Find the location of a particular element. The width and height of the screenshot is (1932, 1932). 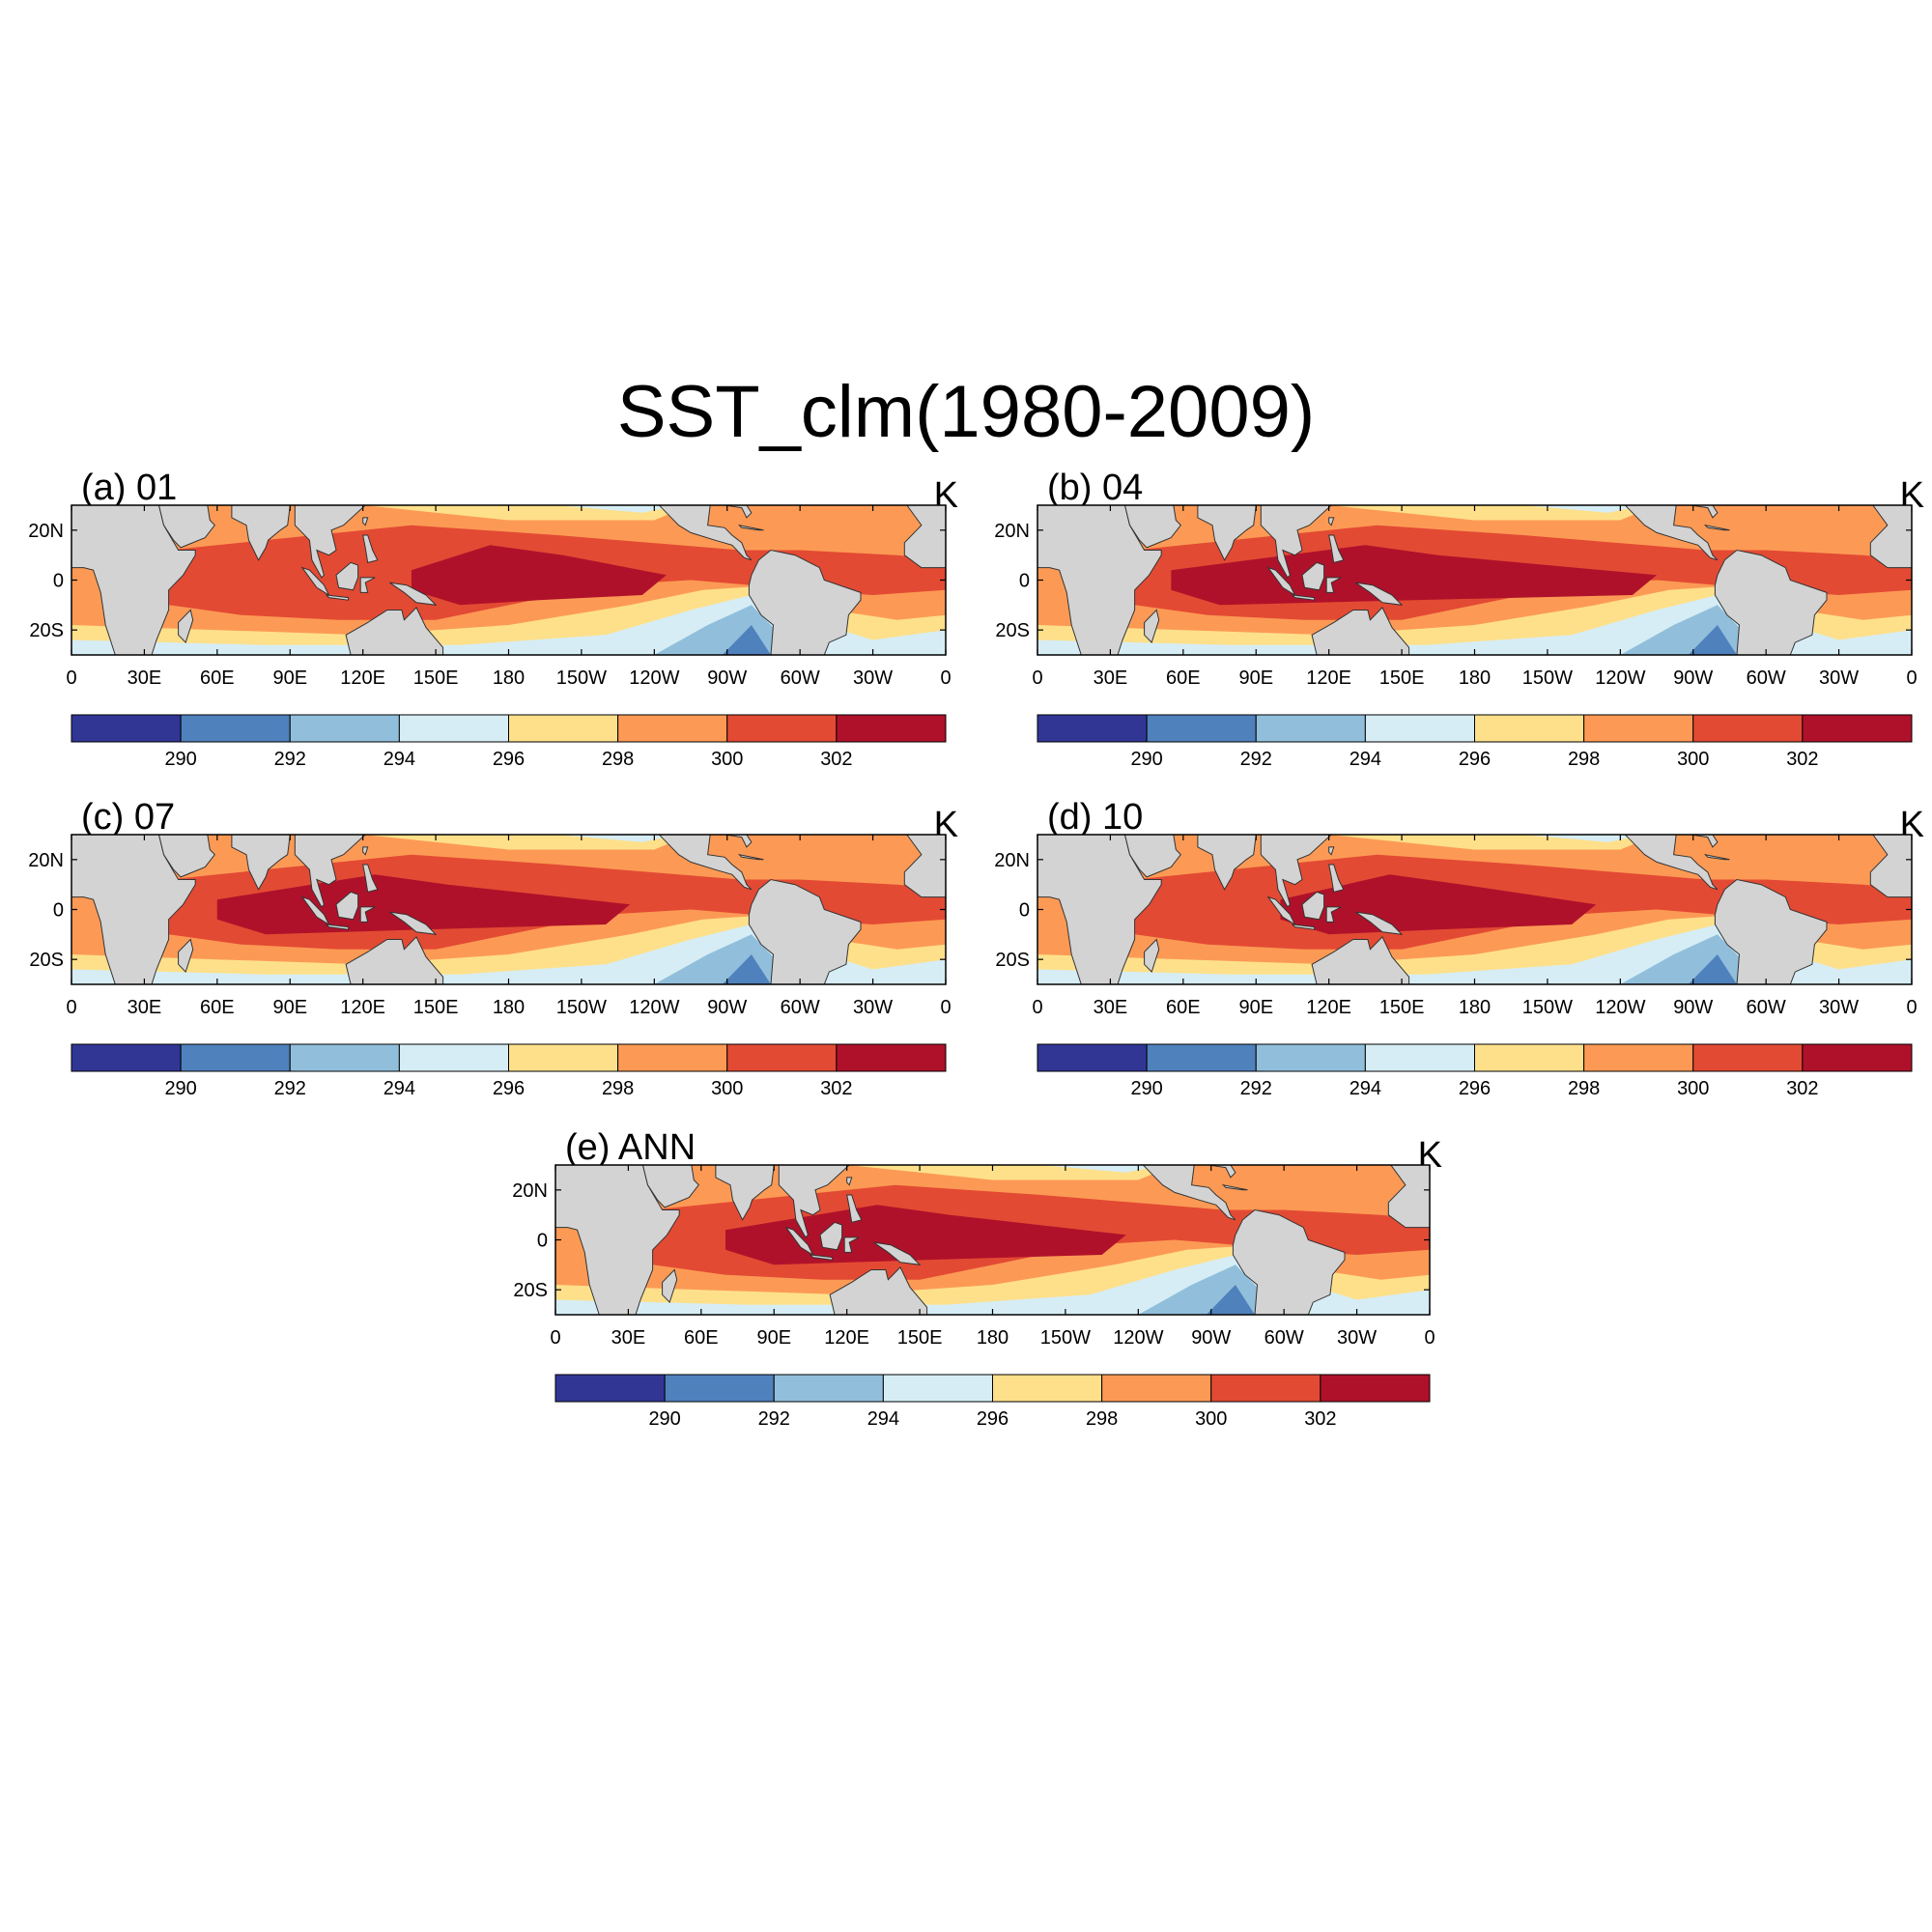

land-mask is located at coordinates (1474, 909).